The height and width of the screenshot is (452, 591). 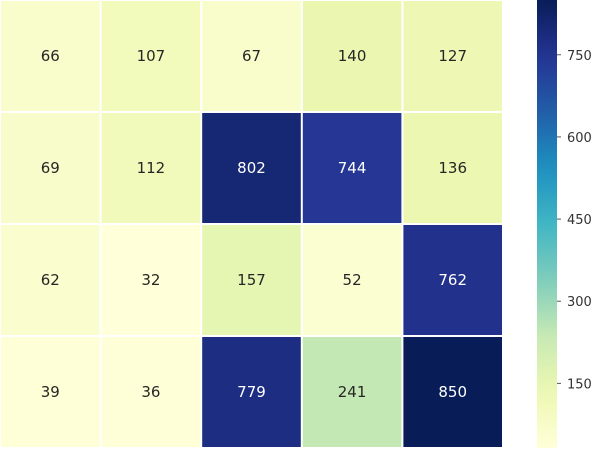 I want to click on heatmap-cell-r3-c0, so click(x=50, y=392).